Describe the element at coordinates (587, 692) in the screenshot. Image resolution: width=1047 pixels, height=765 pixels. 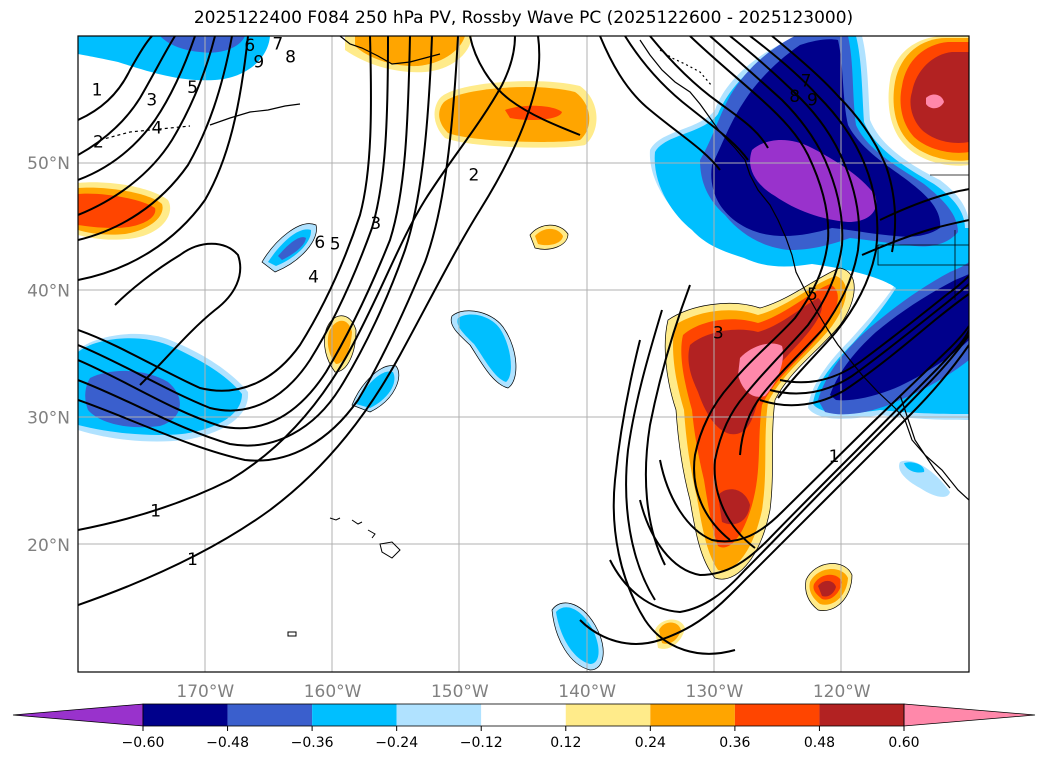
I see `longitude-label: 140°W` at that location.